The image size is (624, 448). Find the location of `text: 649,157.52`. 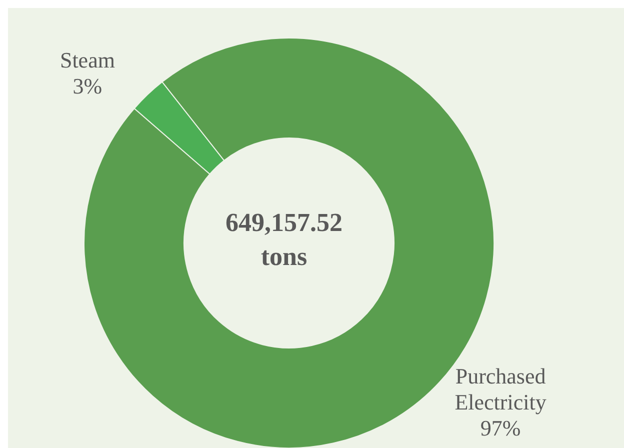

text: 649,157.52 is located at coordinates (284, 222).